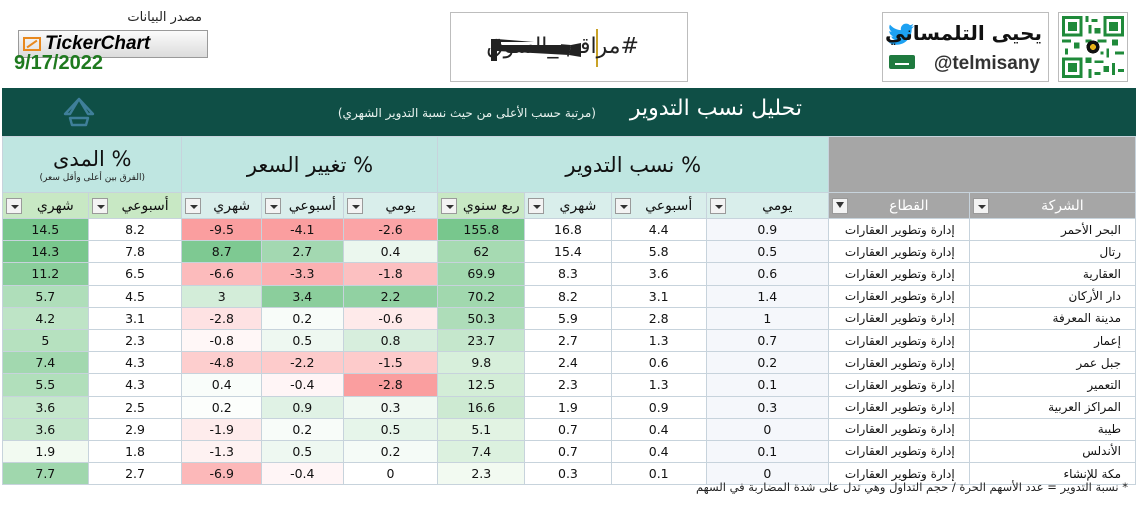  What do you see at coordinates (767, 385) in the screenshot?
I see `cell-turnover-daily: 0.1` at bounding box center [767, 385].